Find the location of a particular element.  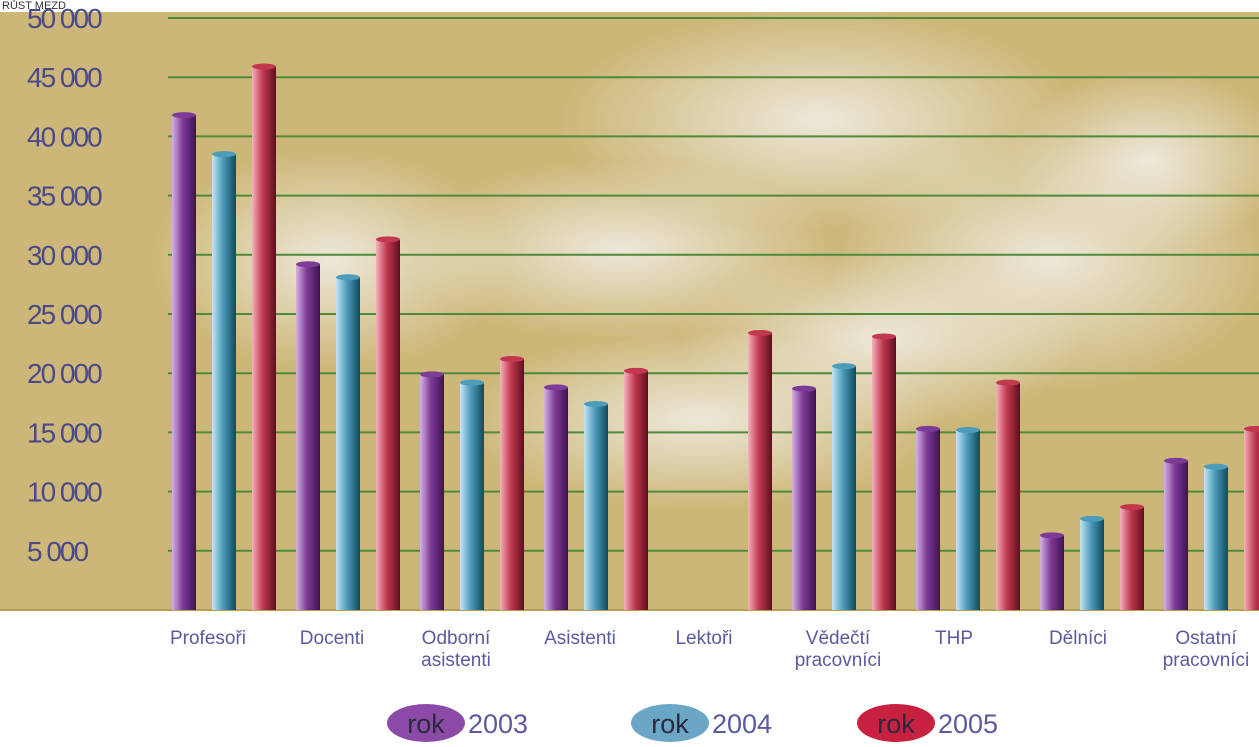

category-label: Vědečtí pracovníci is located at coordinates (838, 649).